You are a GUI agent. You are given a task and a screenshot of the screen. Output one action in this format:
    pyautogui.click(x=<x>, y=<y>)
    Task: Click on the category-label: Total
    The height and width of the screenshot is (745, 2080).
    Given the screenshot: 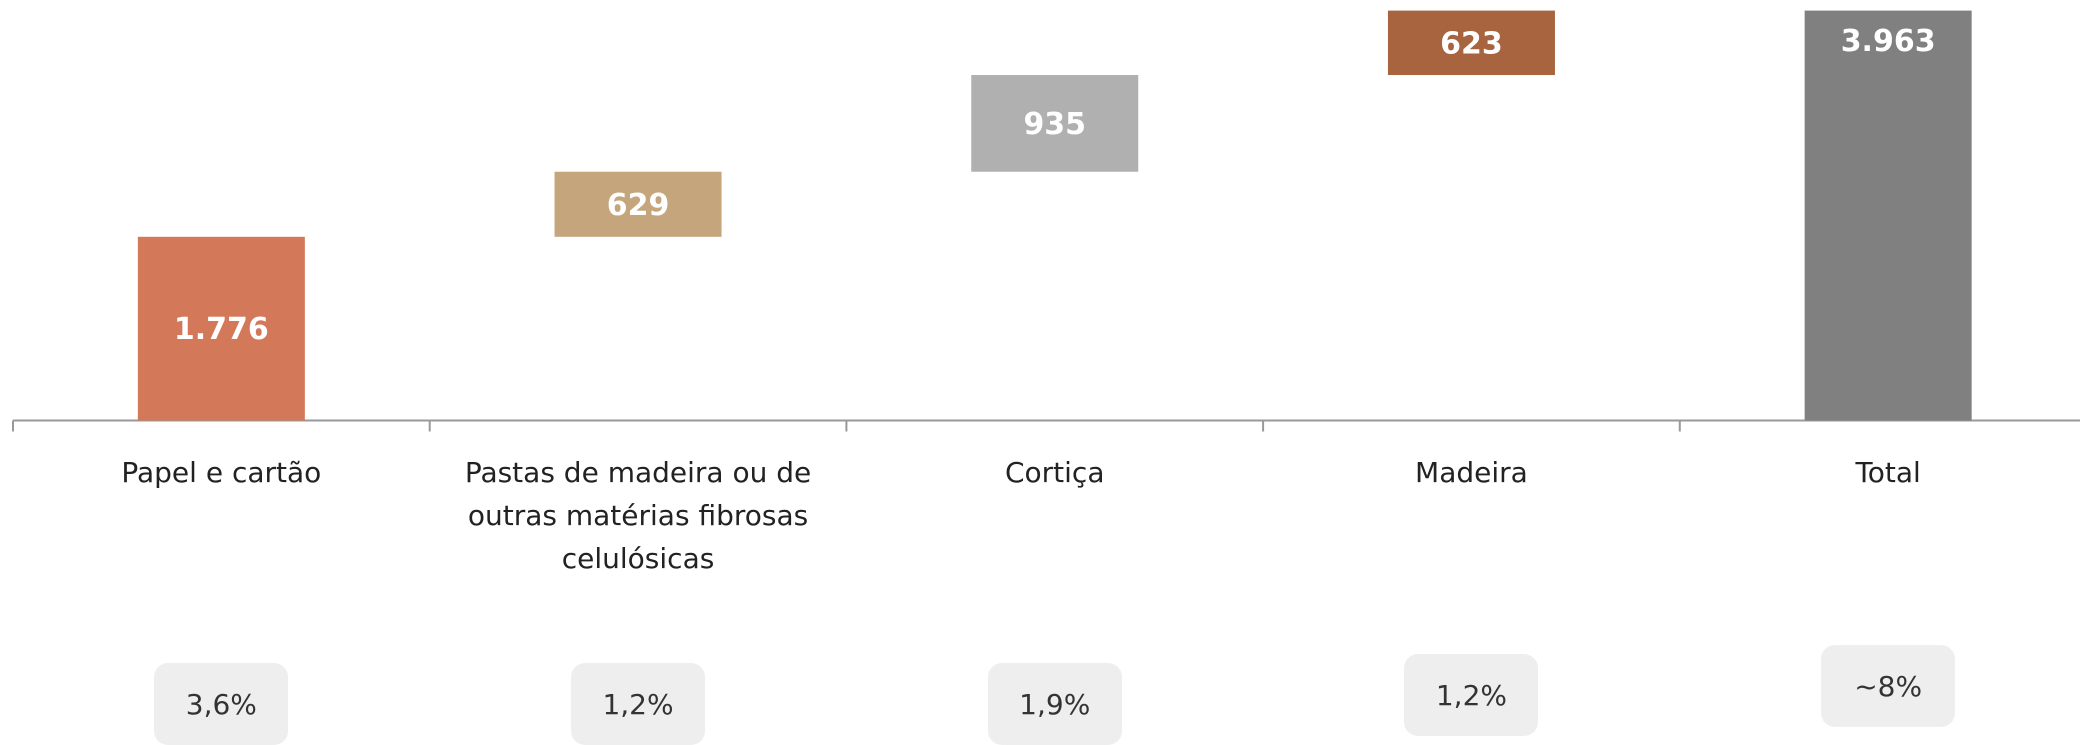 What is the action you would take?
    pyautogui.click(x=1888, y=472)
    